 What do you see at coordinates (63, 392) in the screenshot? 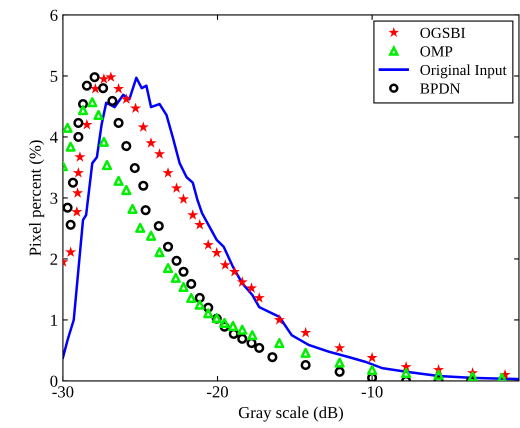
I see `x-tick-label: -30` at bounding box center [63, 392].